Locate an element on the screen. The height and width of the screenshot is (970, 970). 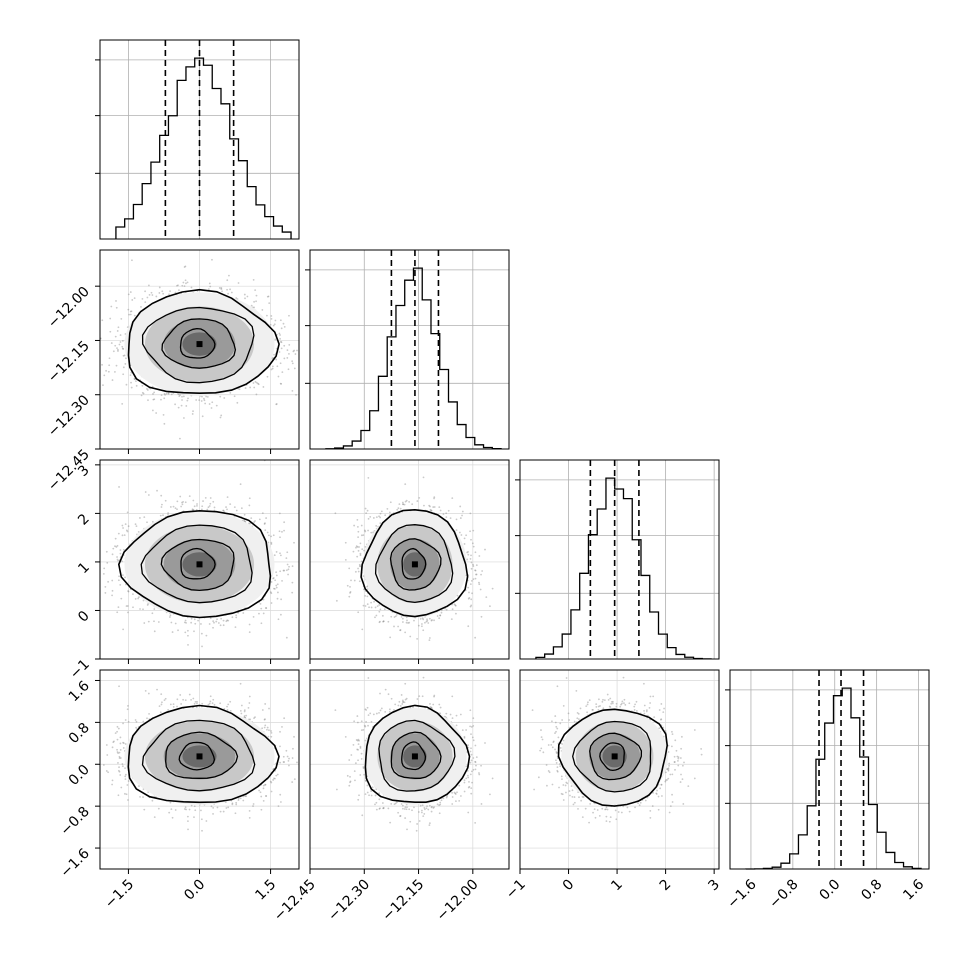
density-peak is located at coordinates (414, 756).